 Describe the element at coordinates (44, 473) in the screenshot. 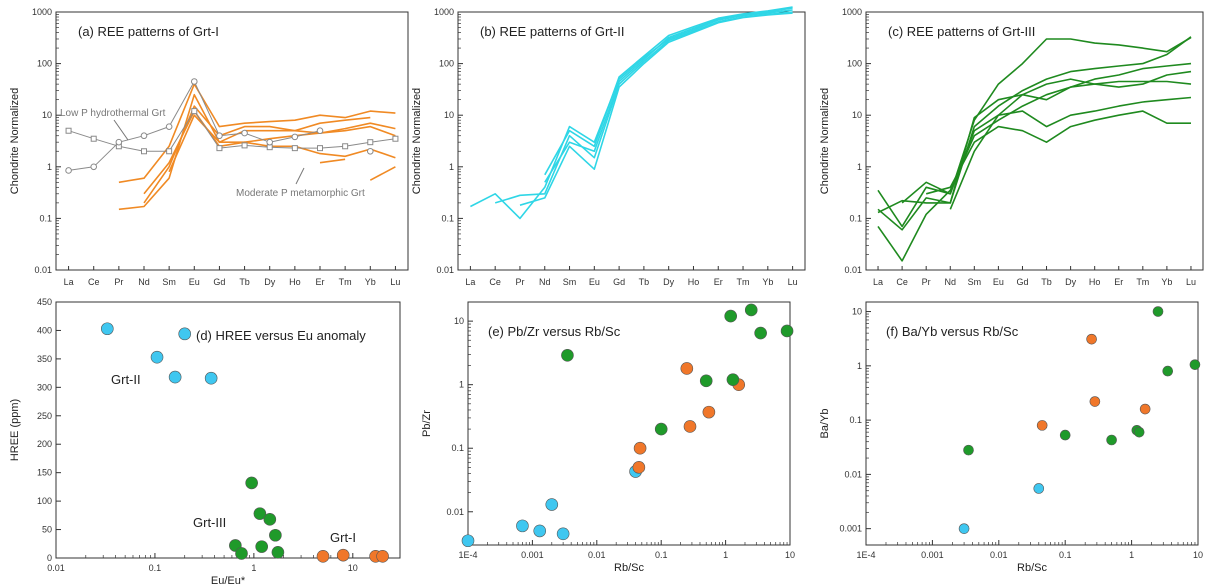

I see `y-tick-label: 150` at that location.